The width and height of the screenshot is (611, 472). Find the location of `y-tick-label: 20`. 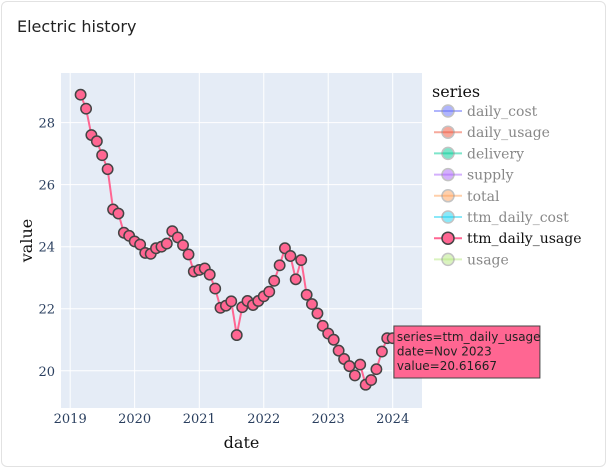

y-tick-label: 20 is located at coordinates (46, 372).